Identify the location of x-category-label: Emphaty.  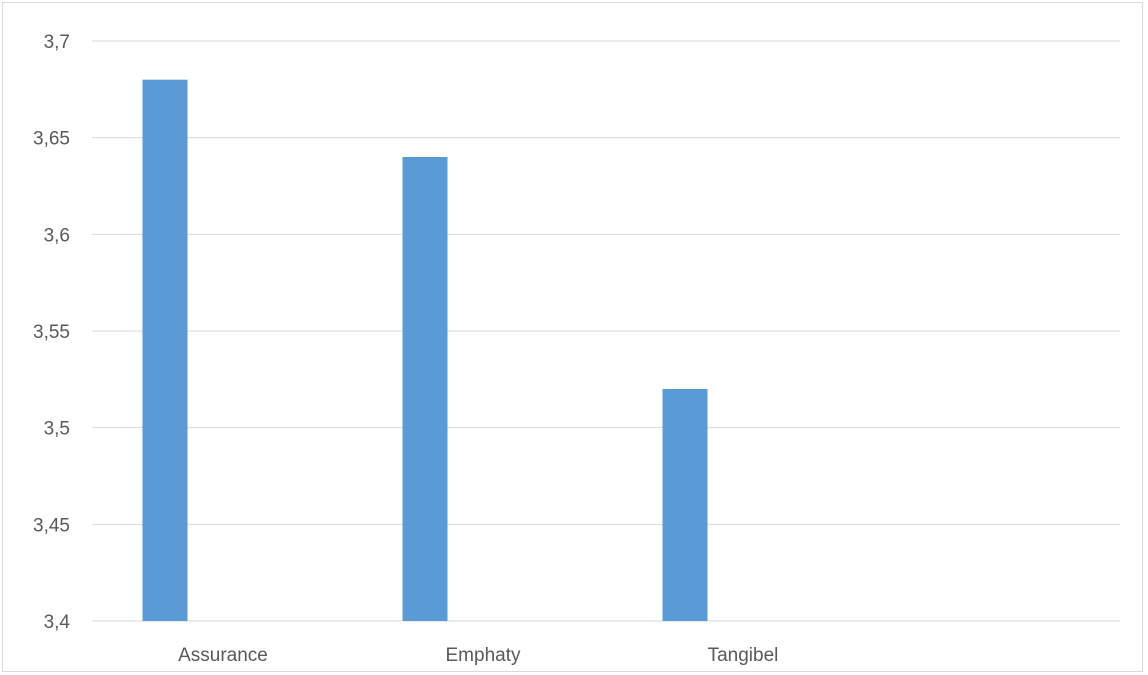
(483, 655).